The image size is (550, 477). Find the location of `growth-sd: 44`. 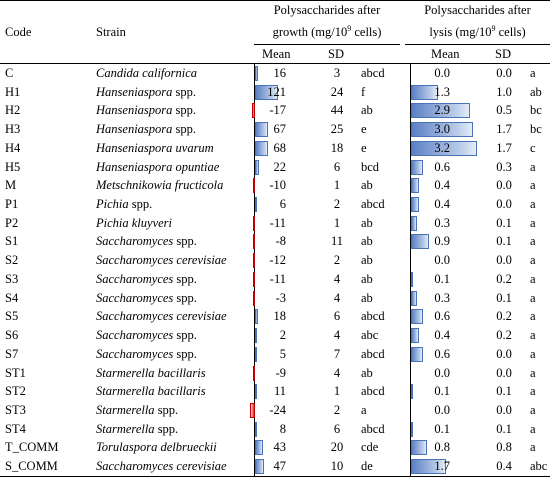

growth-sd: 44 is located at coordinates (337, 110).